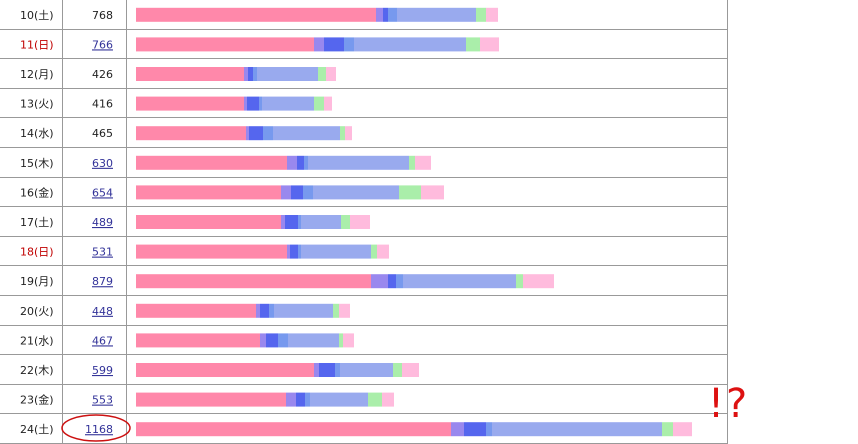  What do you see at coordinates (37, 400) in the screenshot?
I see `date-label: 23(金)` at bounding box center [37, 400].